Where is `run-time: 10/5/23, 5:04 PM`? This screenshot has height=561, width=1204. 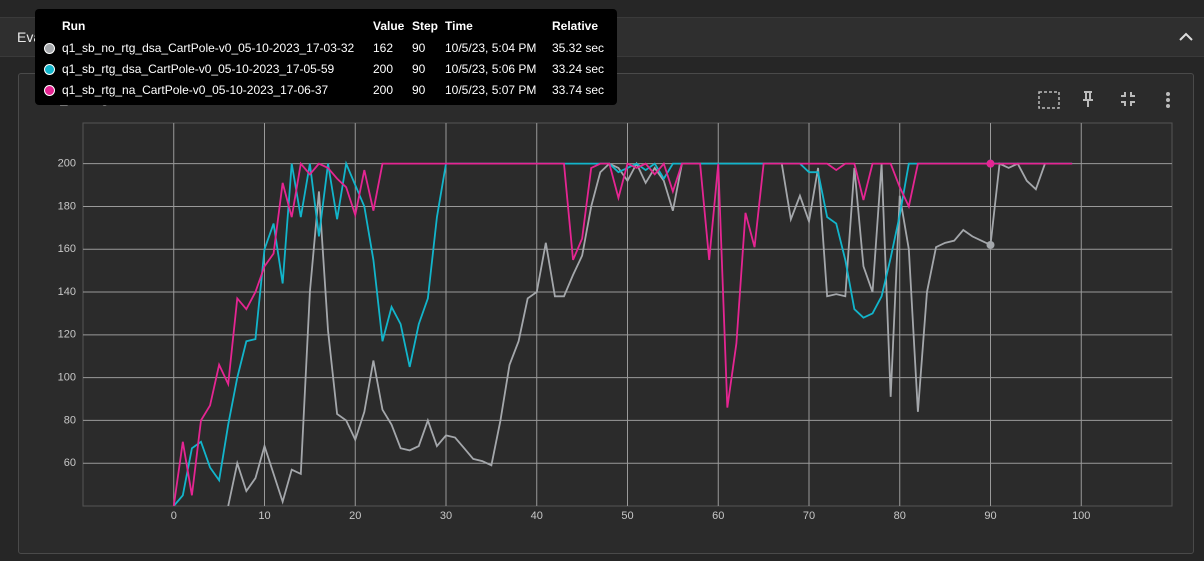 run-time: 10/5/23, 5:04 PM is located at coordinates (491, 48).